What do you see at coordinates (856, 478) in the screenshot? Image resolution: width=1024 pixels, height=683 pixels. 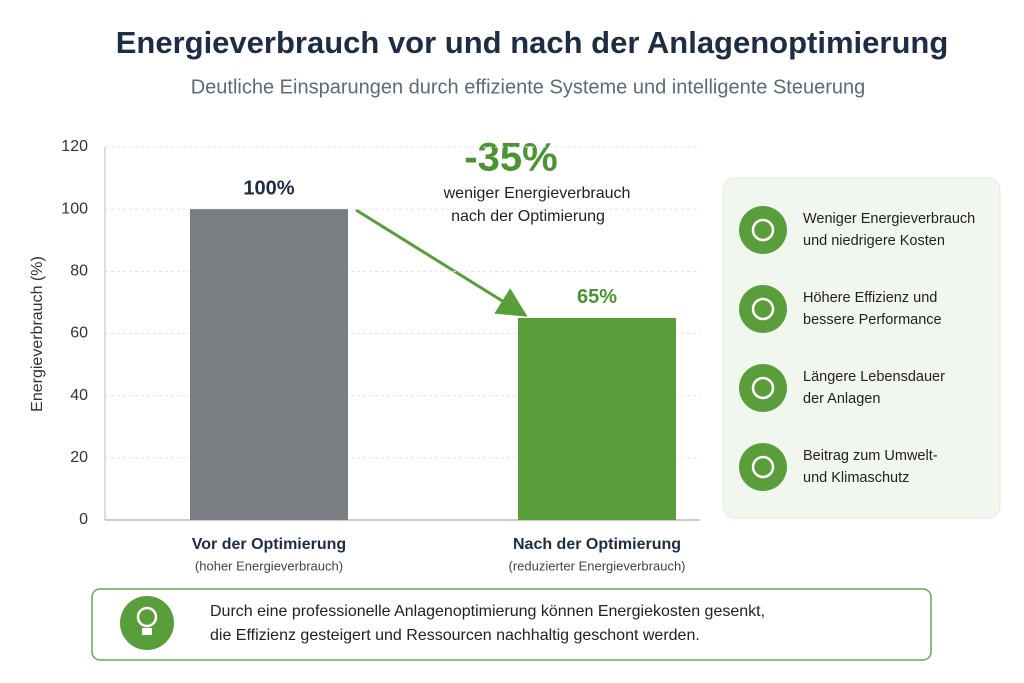 I see `benefit-text: und Klimaschutz` at bounding box center [856, 478].